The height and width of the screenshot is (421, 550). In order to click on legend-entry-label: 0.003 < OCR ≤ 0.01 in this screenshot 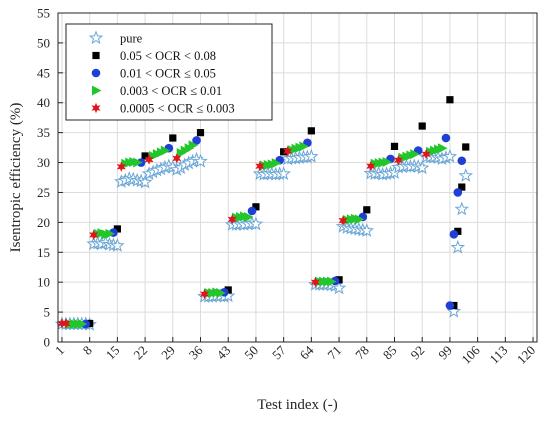, I will do `click(171, 91)`.